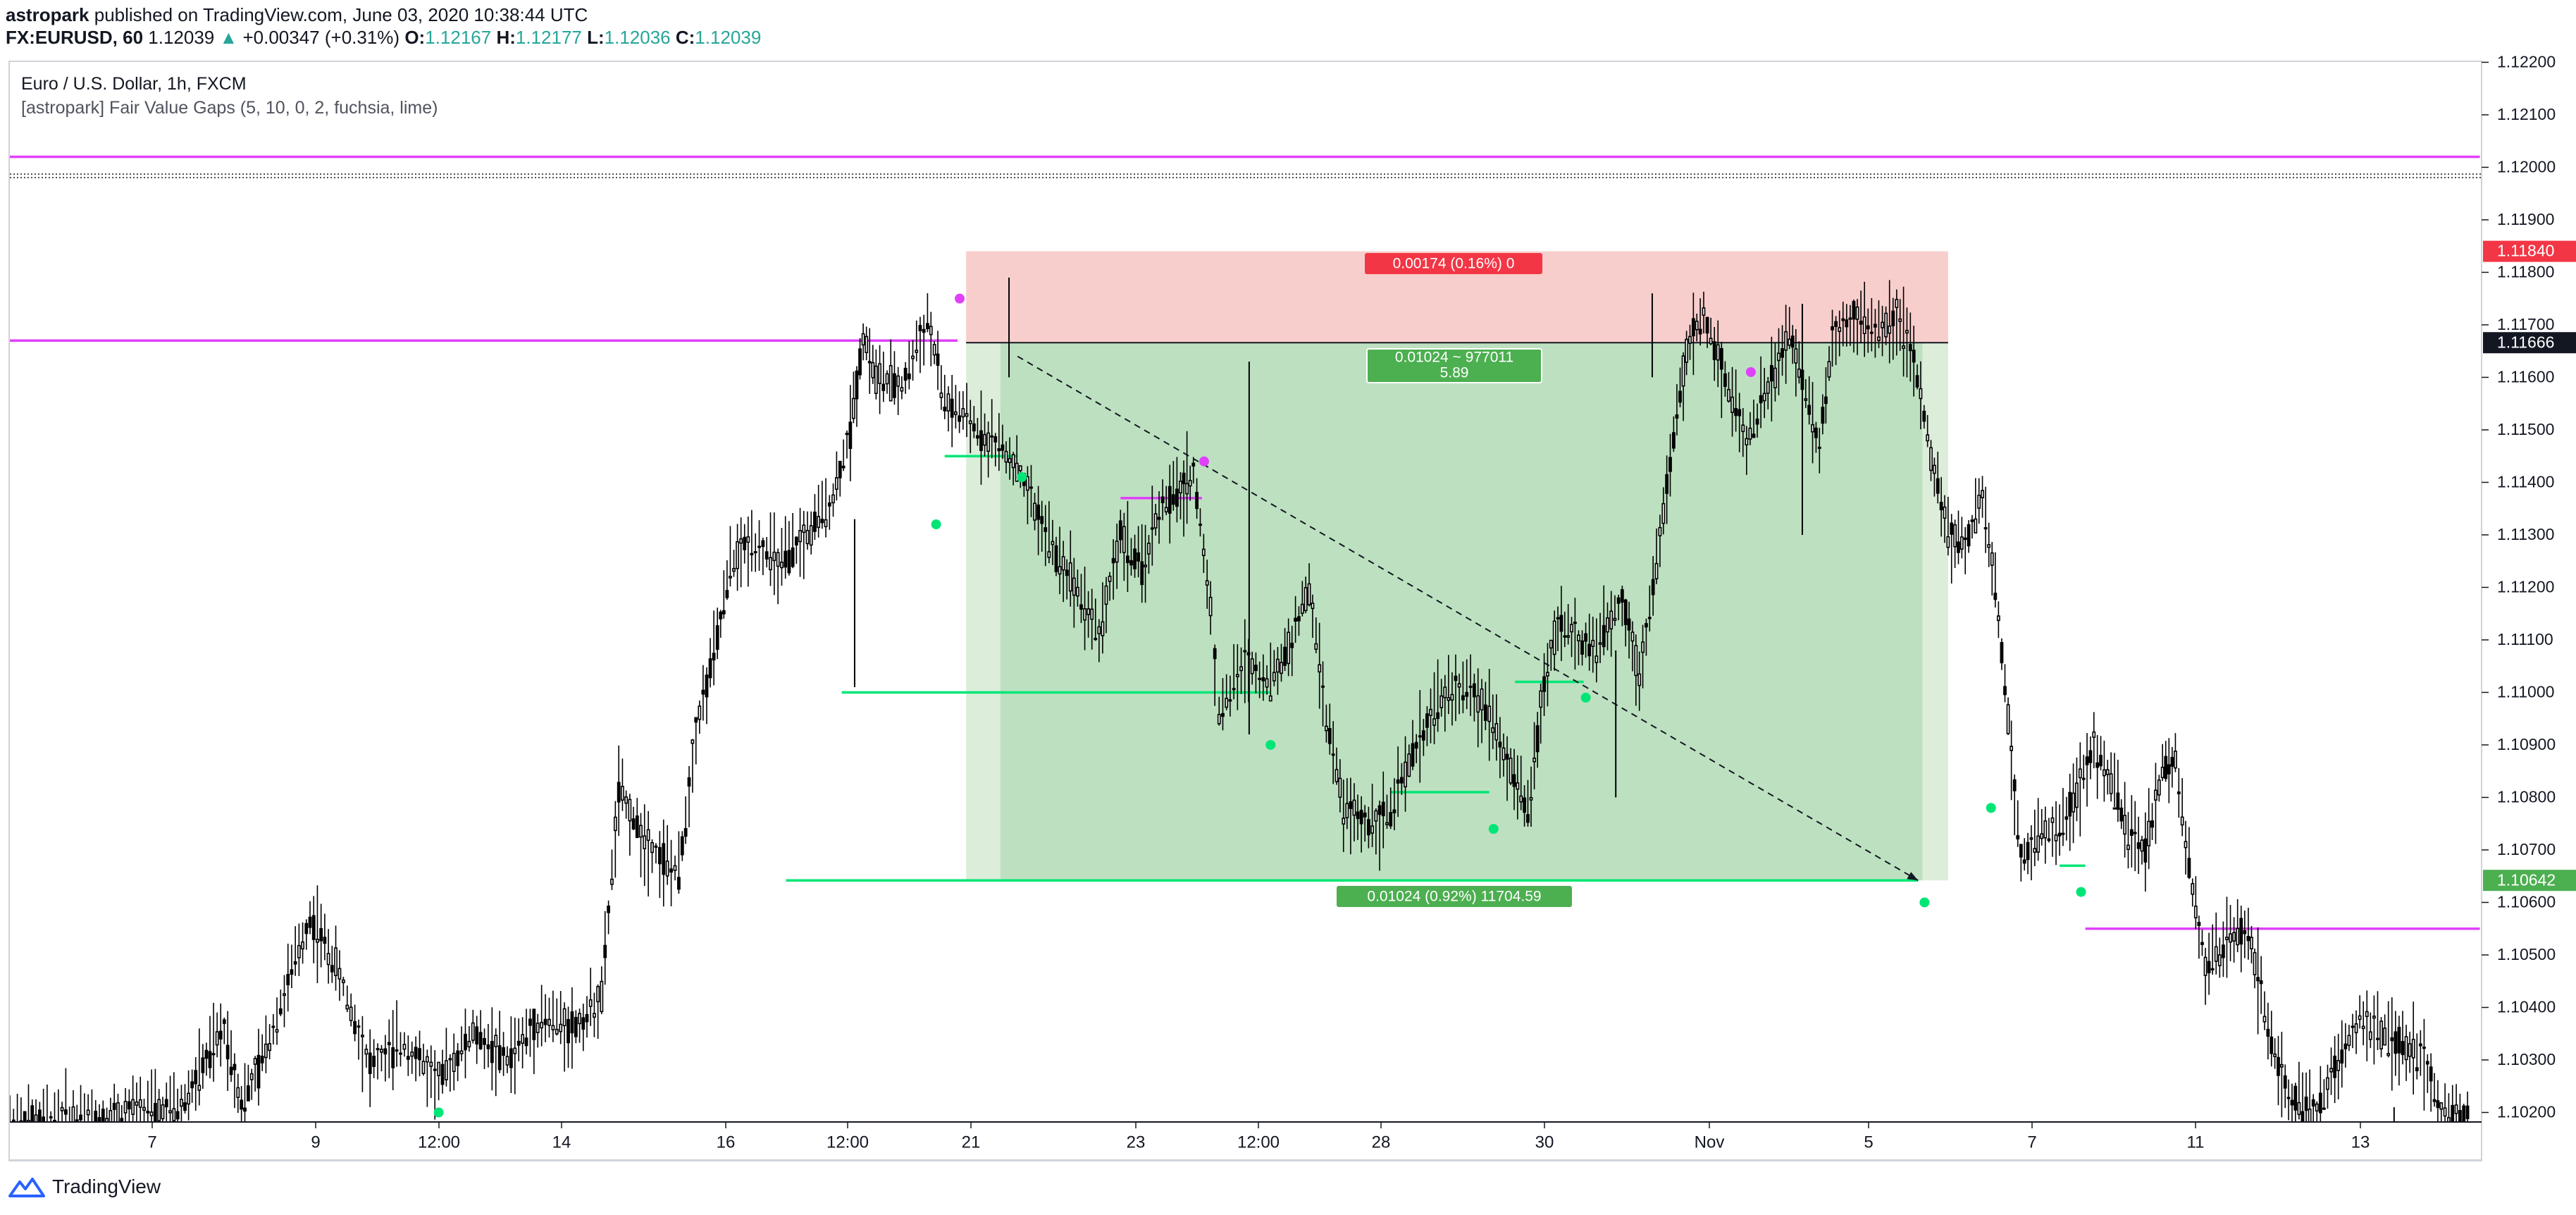  I want to click on close-label: C:, so click(685, 38).